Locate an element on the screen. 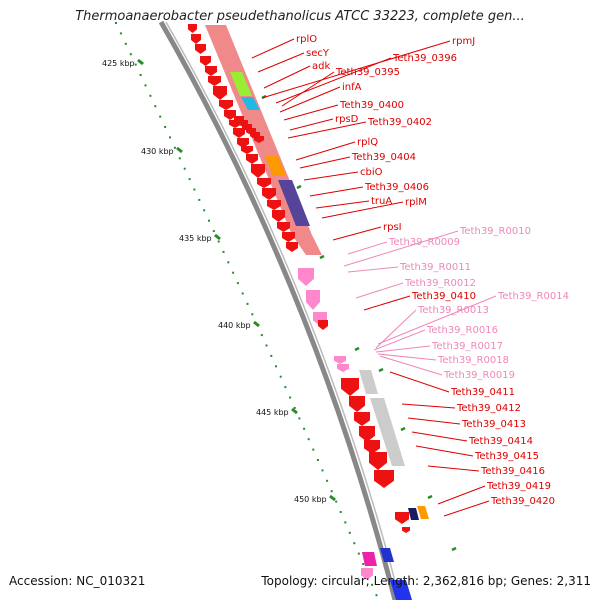  gene-label: Teth39_0415 is located at coordinates (506, 456).